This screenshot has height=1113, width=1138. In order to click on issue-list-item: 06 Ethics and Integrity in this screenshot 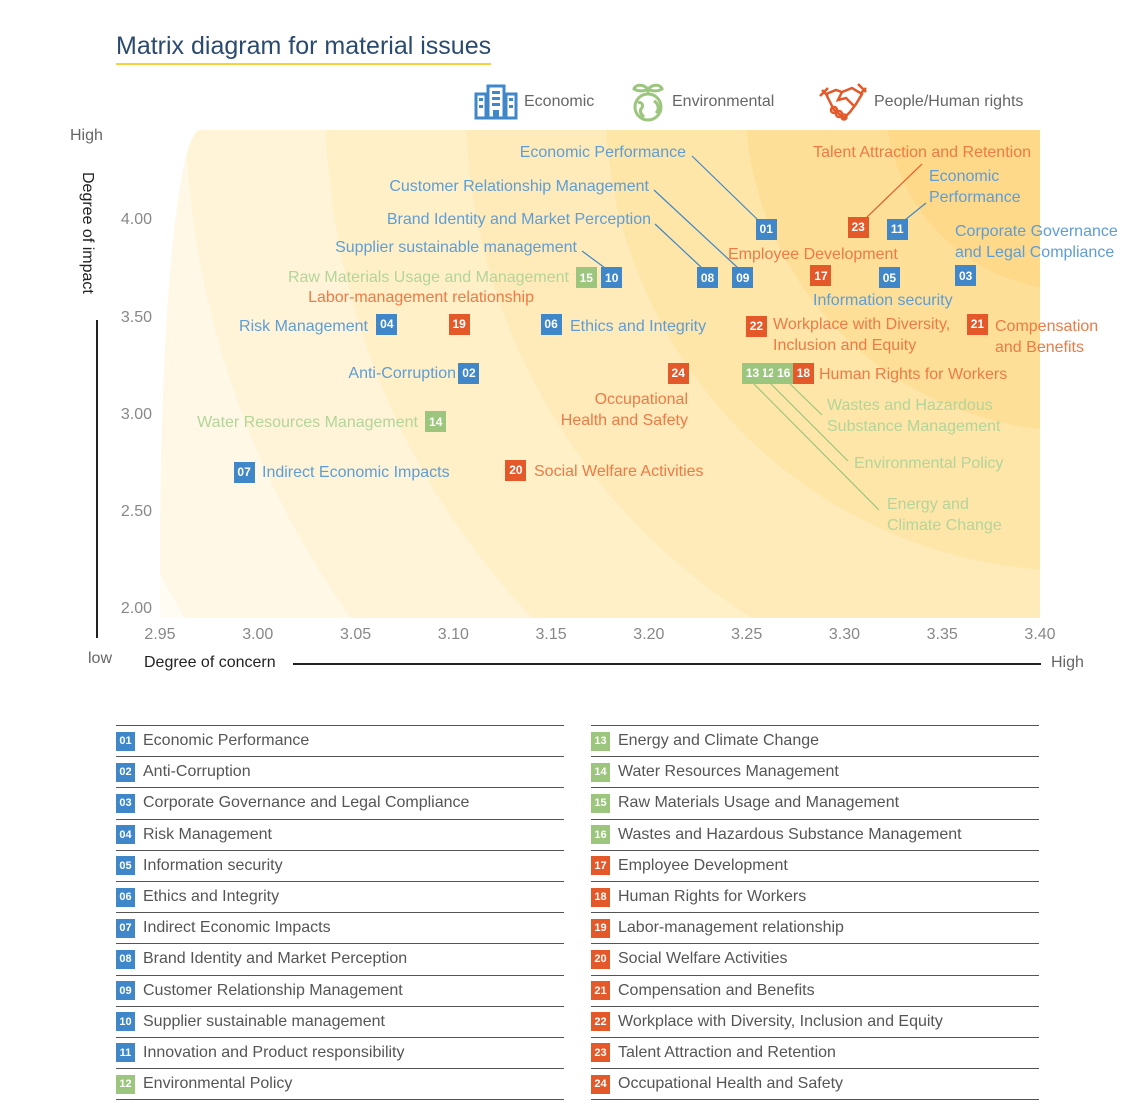, I will do `click(340, 896)`.